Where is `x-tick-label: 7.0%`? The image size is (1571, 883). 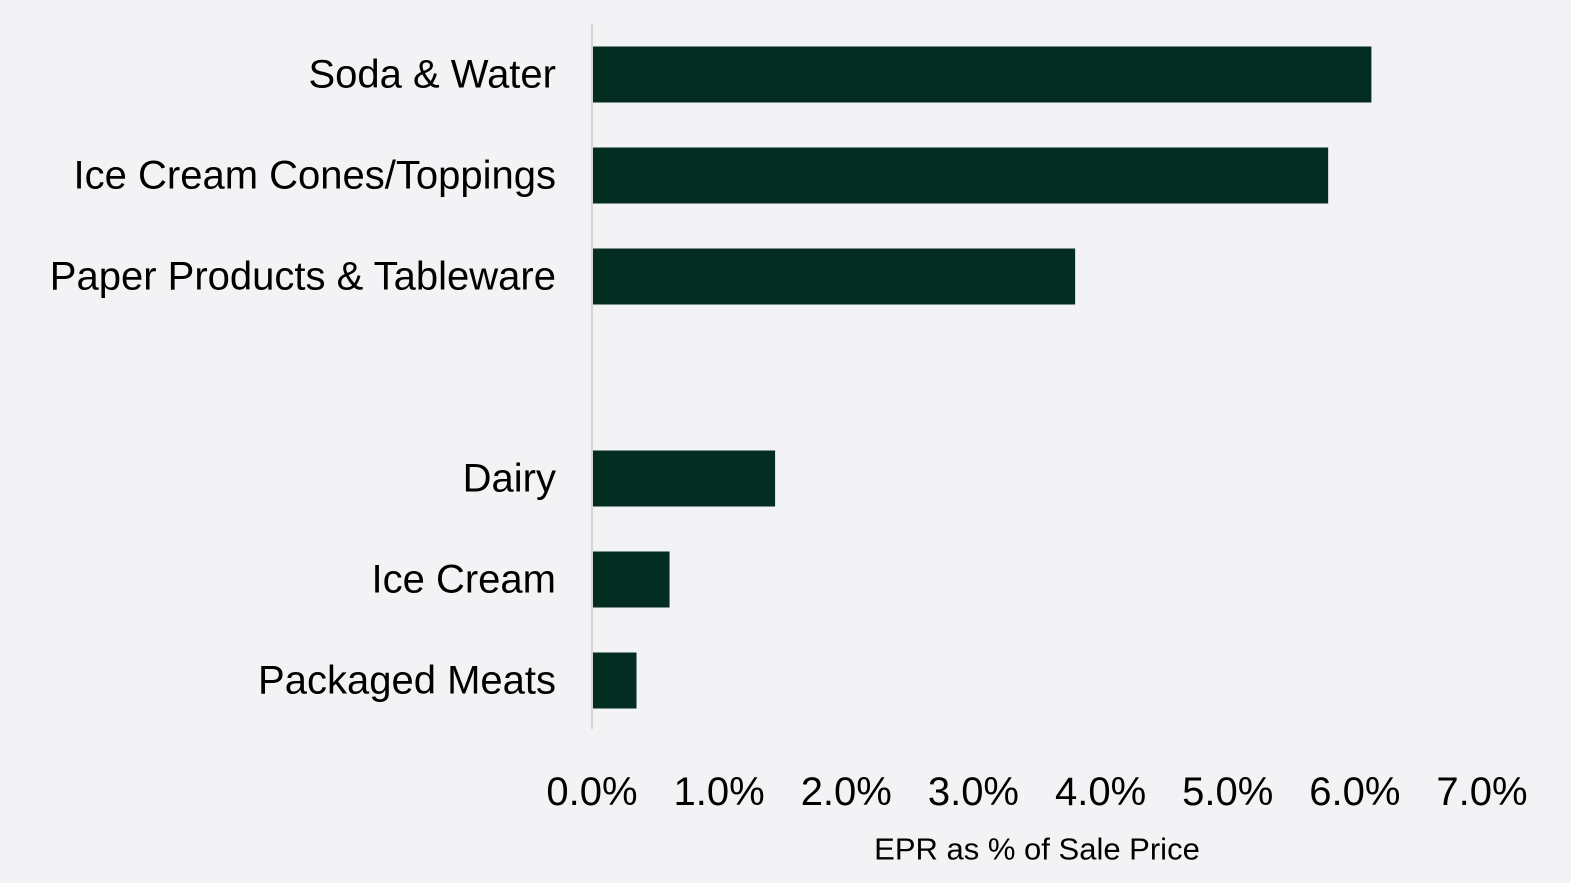 x-tick-label: 7.0% is located at coordinates (1481, 792).